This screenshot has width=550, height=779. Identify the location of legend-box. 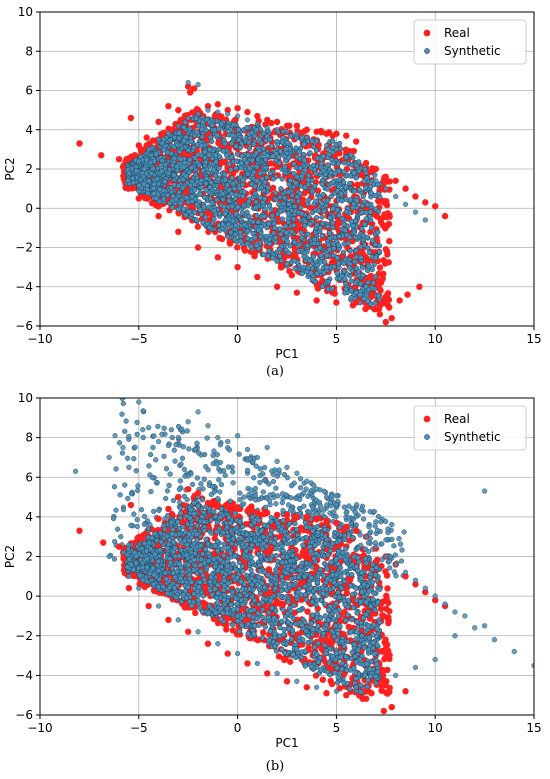
(470, 42).